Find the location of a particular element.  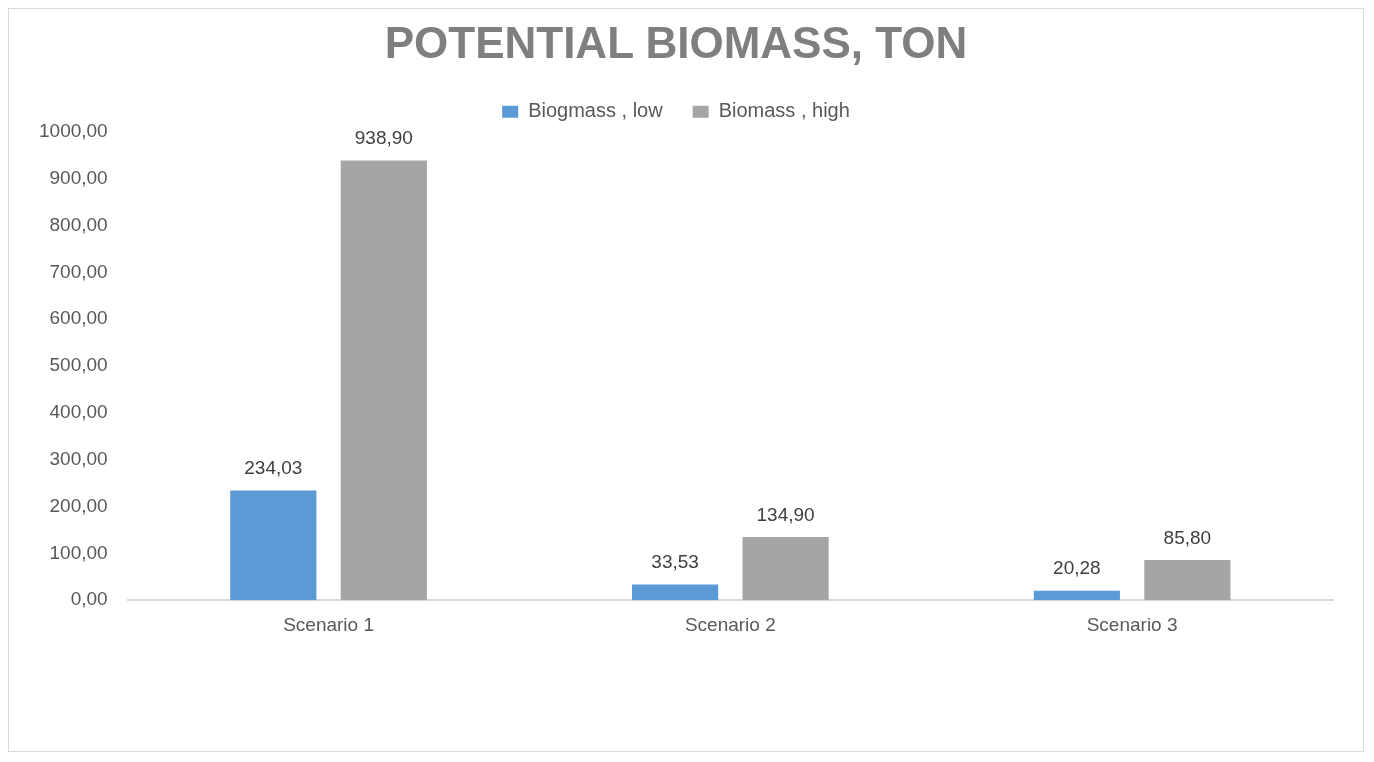

y-tick-label: 500,00 is located at coordinates (78, 365).